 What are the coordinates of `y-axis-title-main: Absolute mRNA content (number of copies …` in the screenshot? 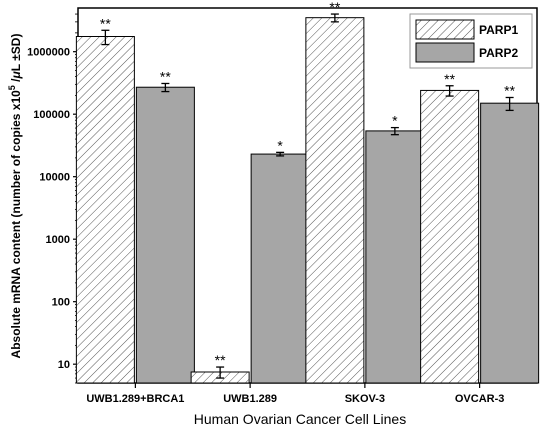 It's located at (16, 224).